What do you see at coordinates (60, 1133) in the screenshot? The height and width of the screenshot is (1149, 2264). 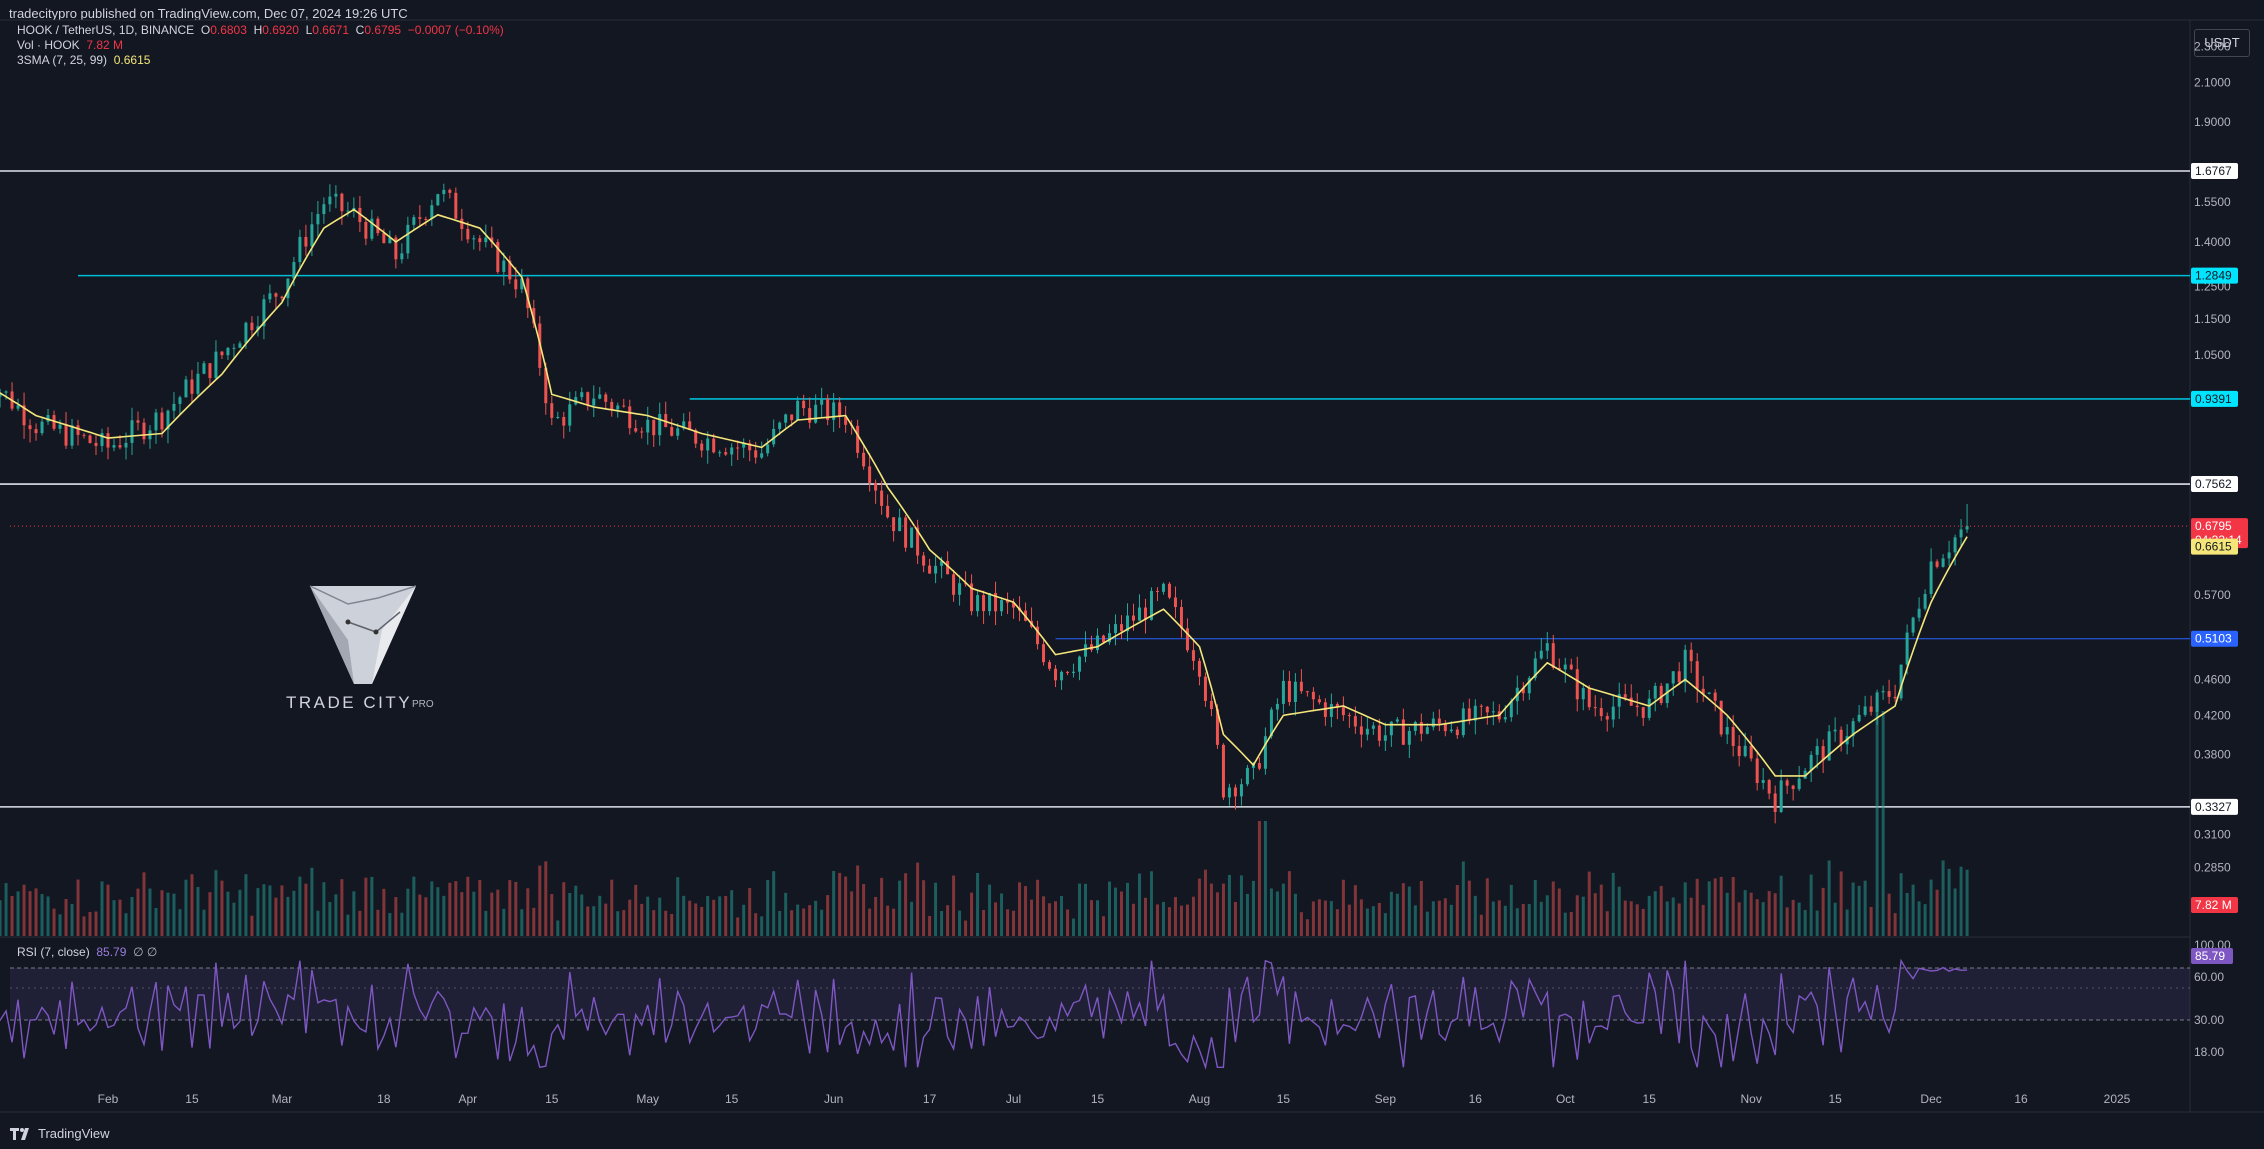 I see `tradingview-footer: TradingView` at bounding box center [60, 1133].